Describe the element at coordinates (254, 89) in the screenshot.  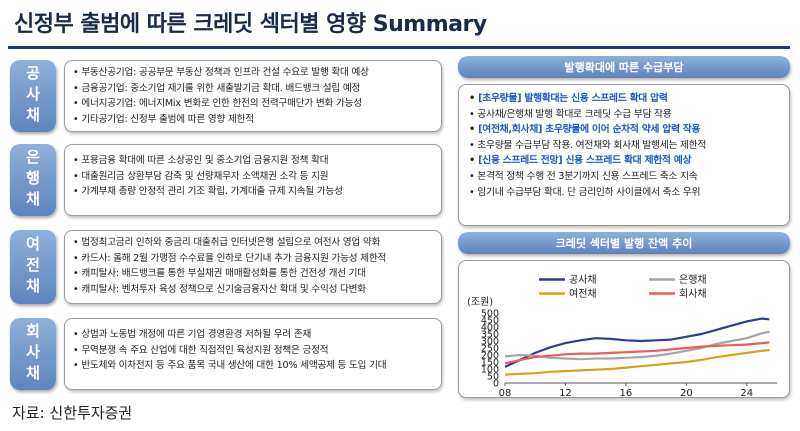
I see `list-item: 금융공기업: 중소기업 재기를 위한 새출발기금 확대. 배드뱅크 설립 예정` at that location.